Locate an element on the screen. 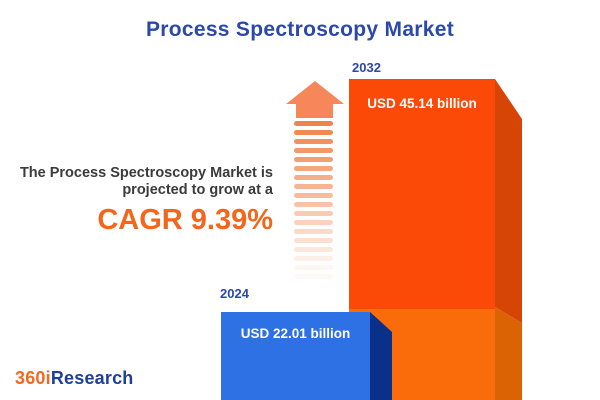 Image resolution: width=600 pixels, height=400 pixels. cagr-value: CAGR 9.39% is located at coordinates (185, 220).